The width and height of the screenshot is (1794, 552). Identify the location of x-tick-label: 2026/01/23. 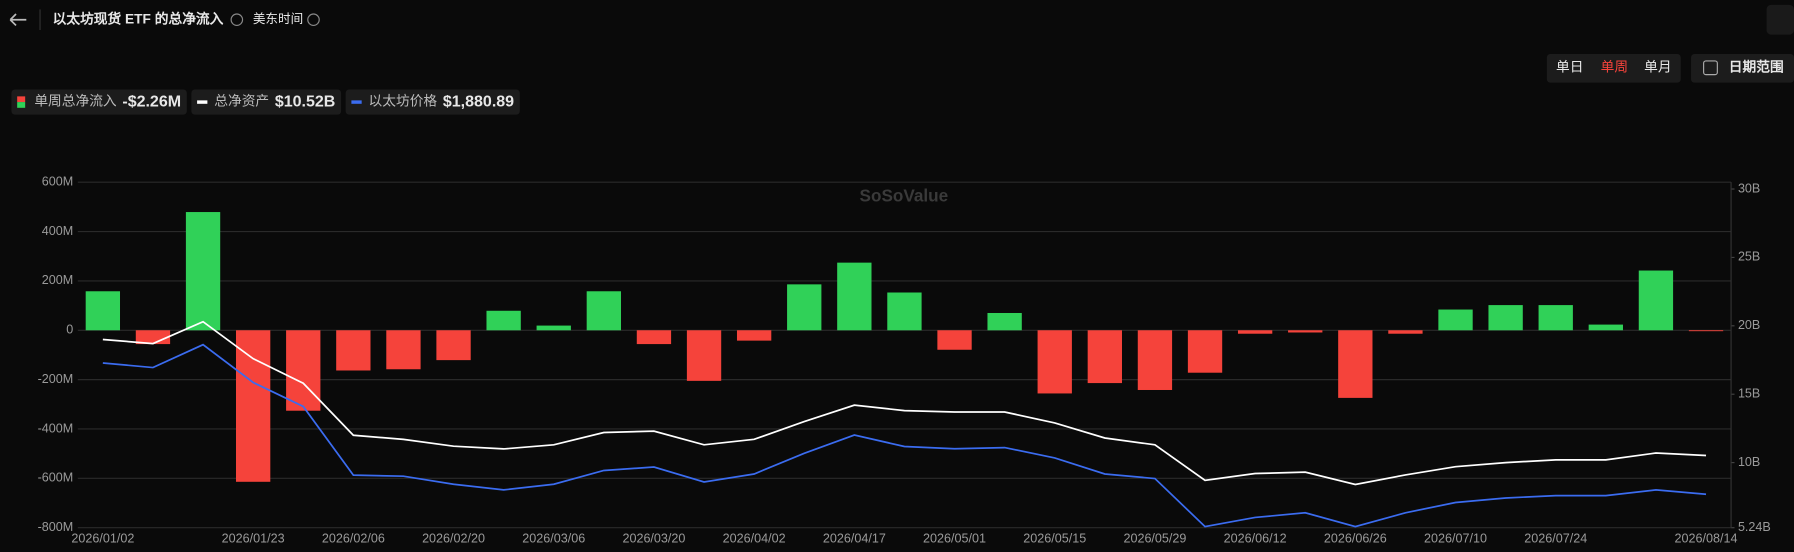
(253, 538).